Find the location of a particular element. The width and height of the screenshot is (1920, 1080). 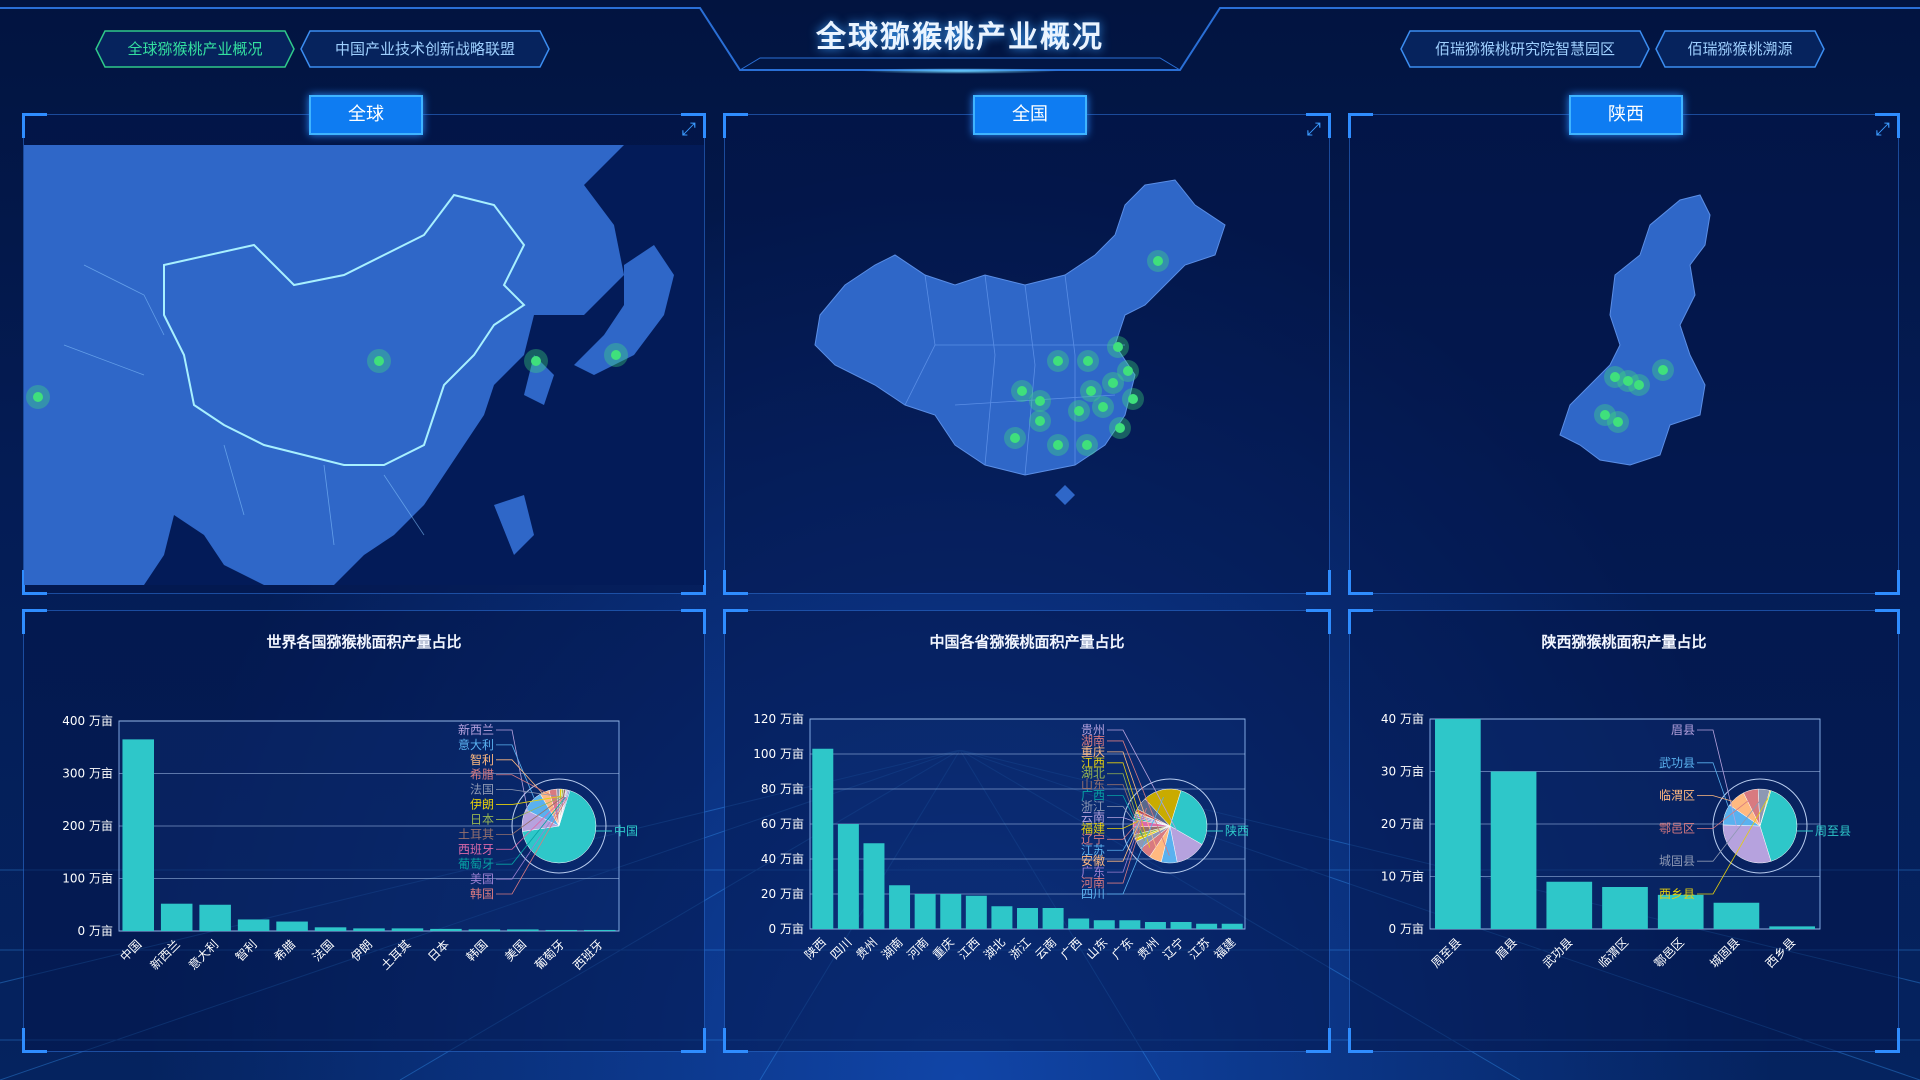

y-tick-label: 400 万亩 is located at coordinates (87, 720).